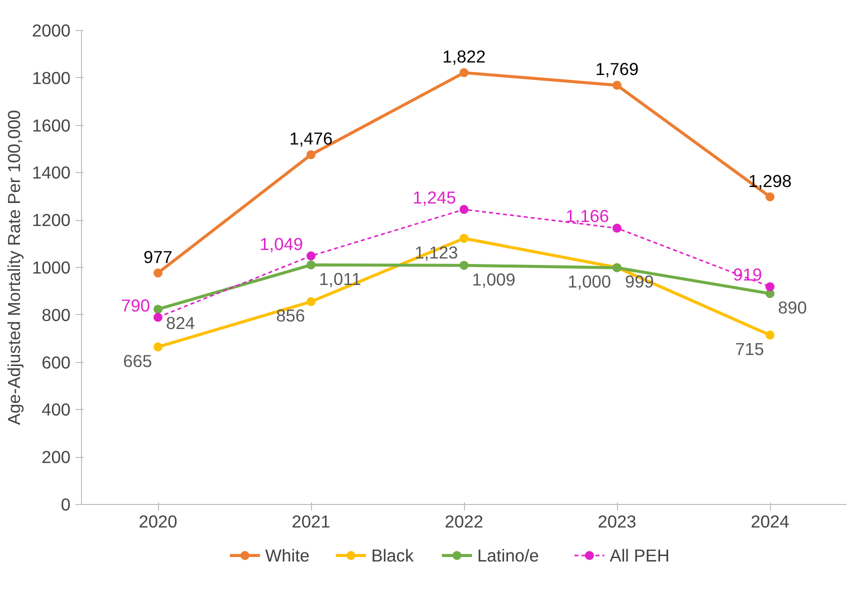 The width and height of the screenshot is (866, 591). What do you see at coordinates (51, 172) in the screenshot?
I see `y-tick-label: 1400` at bounding box center [51, 172].